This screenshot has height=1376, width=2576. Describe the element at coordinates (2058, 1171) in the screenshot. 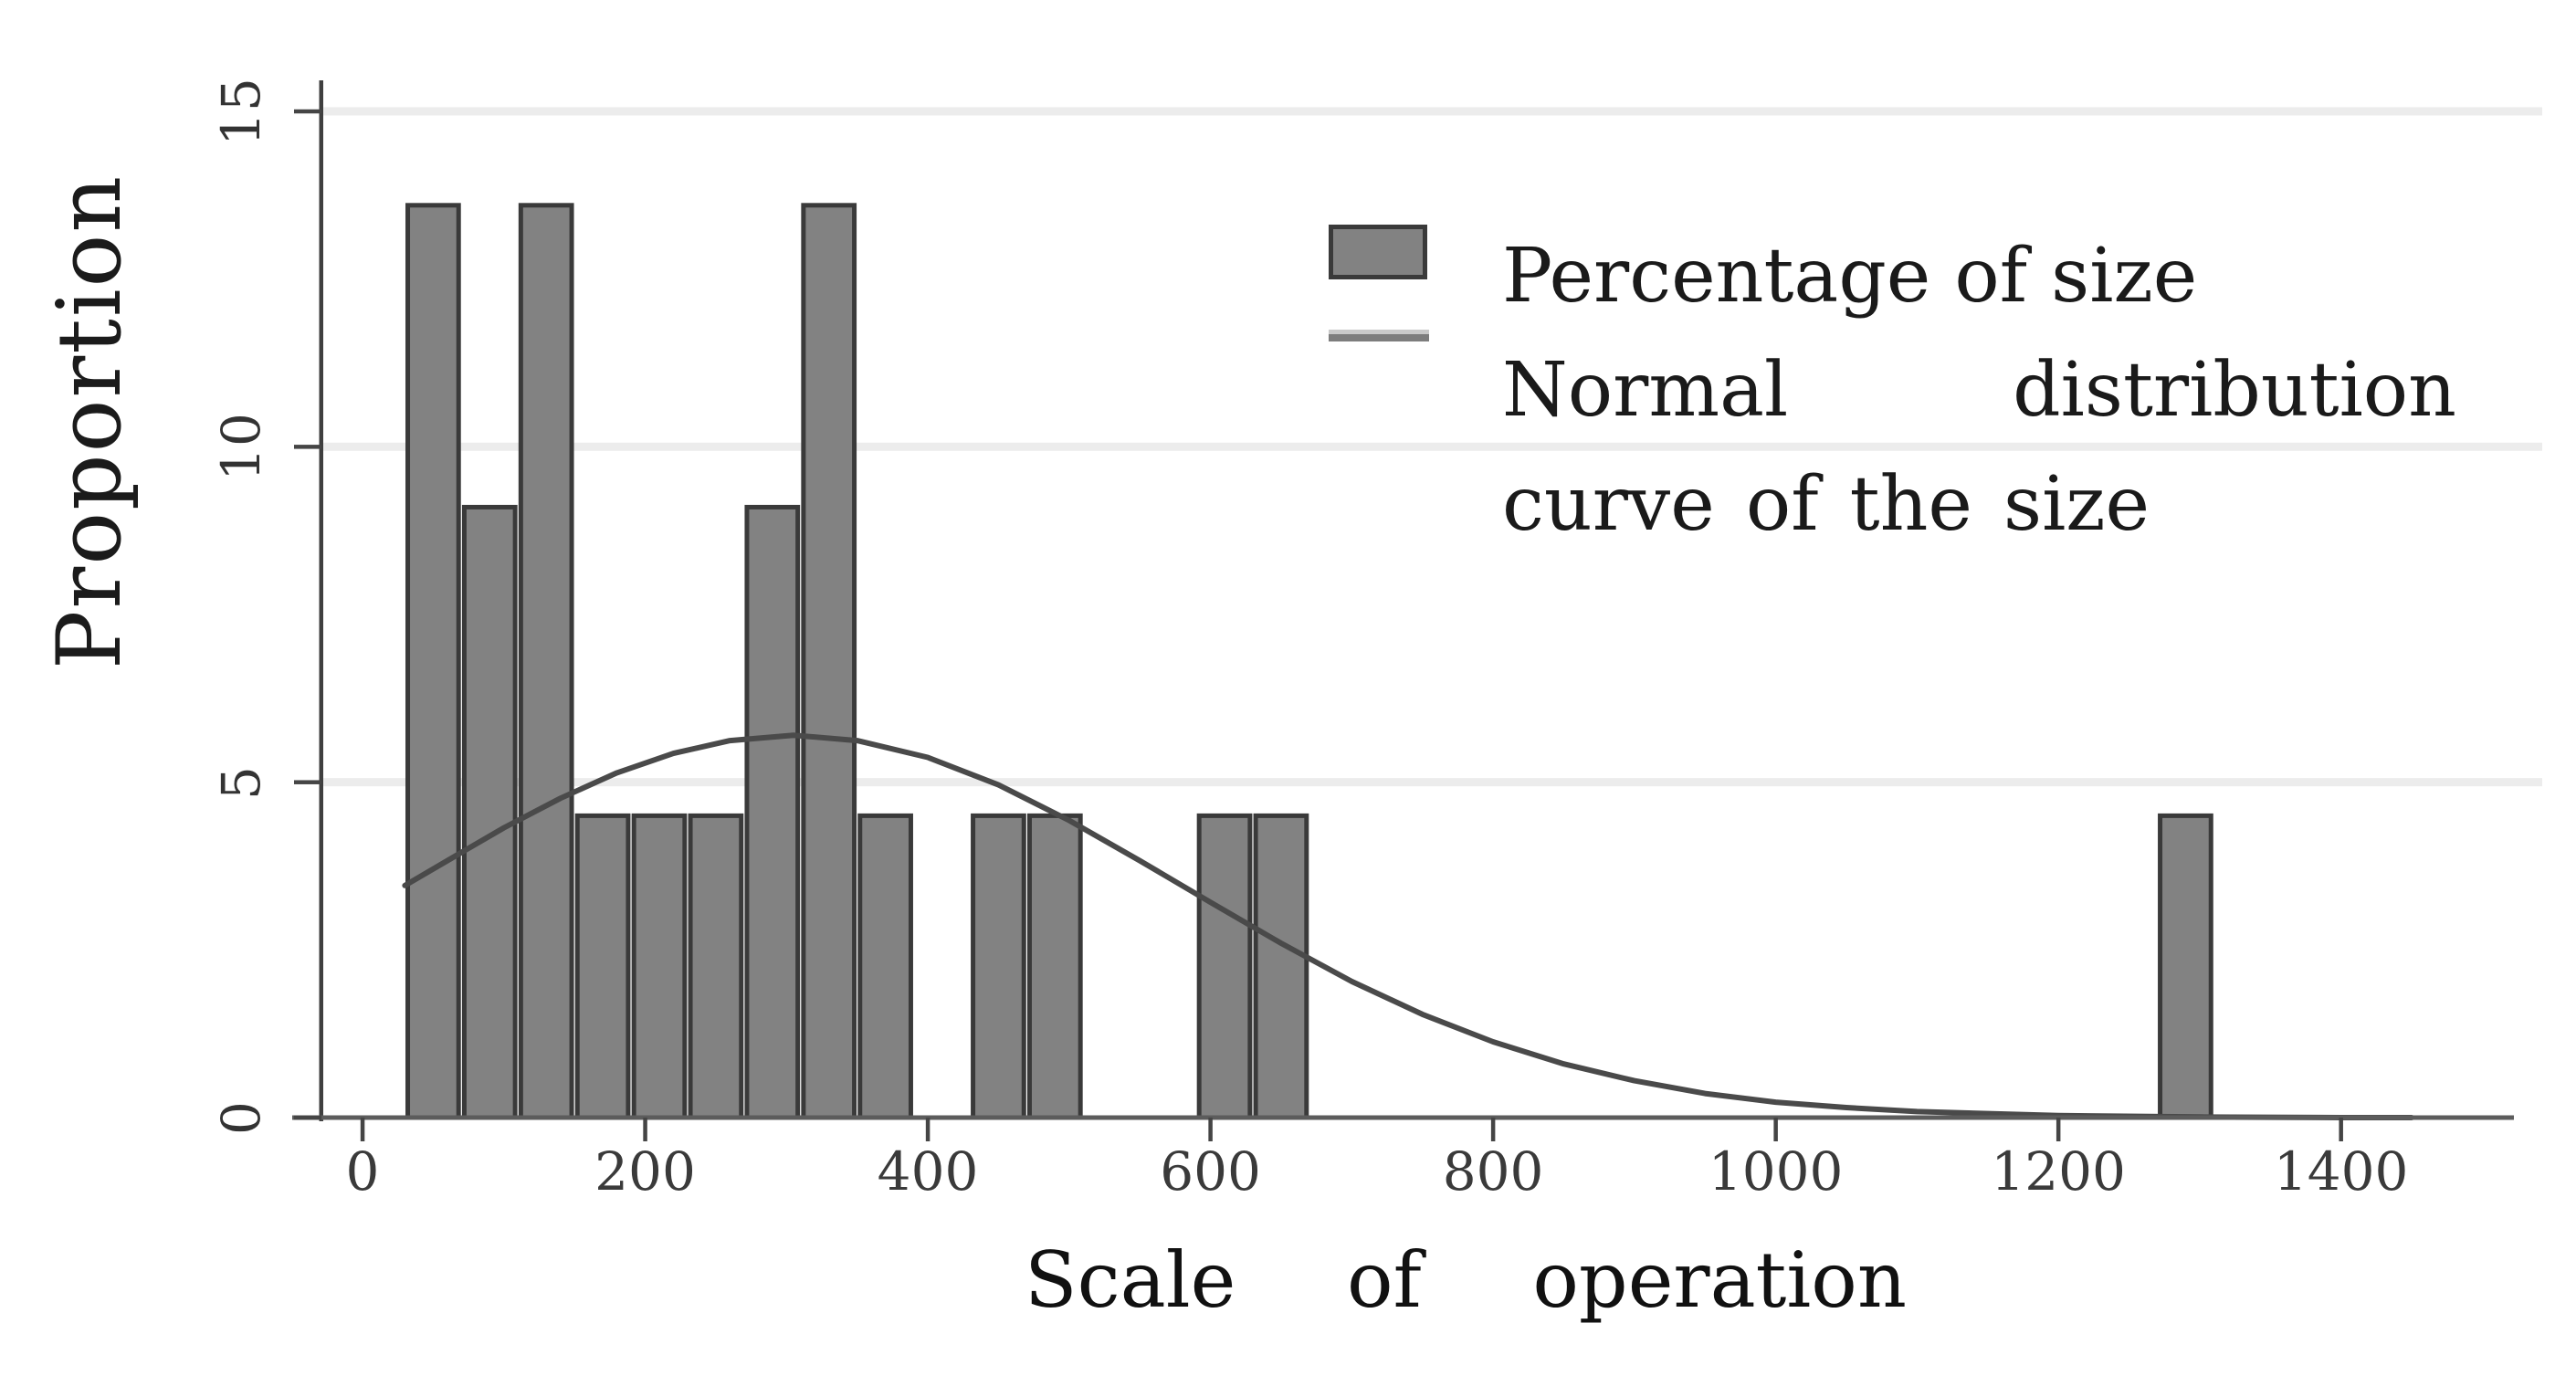

I see `x-tick-label: 1200` at that location.